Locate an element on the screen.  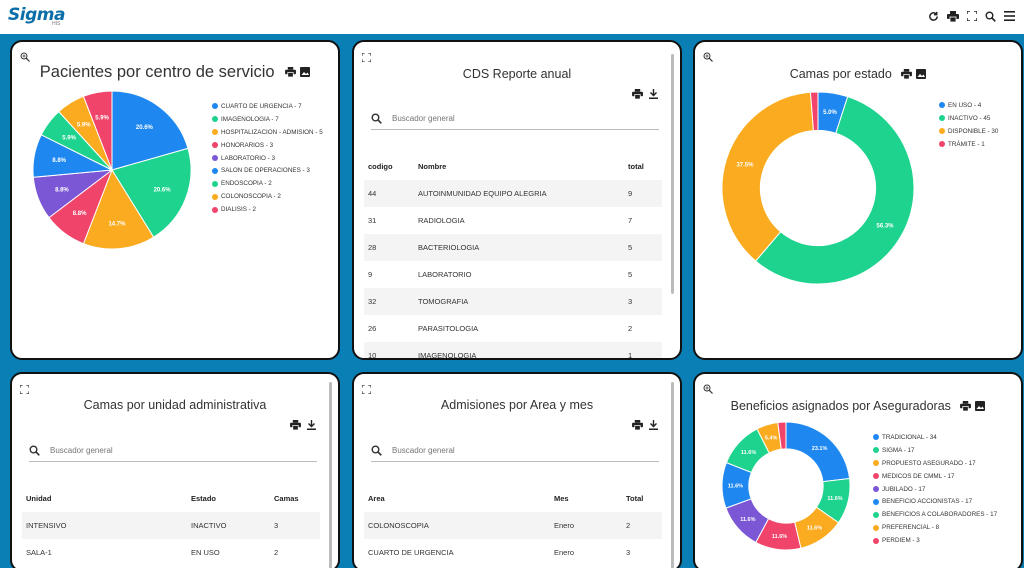
legend-item: PREFERENCIAL - 8 is located at coordinates (935, 527).